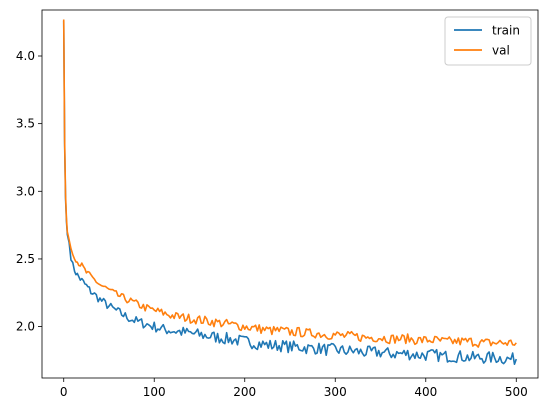 This screenshot has width=547, height=413. I want to click on legend-label-val: val, so click(501, 51).